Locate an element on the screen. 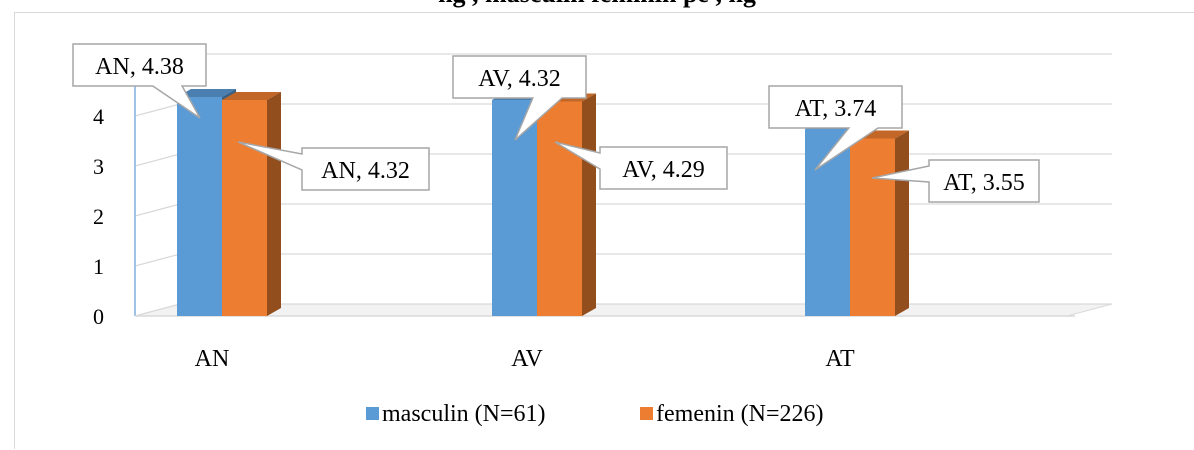  legend-label: femenin (N=226) is located at coordinates (739, 414).